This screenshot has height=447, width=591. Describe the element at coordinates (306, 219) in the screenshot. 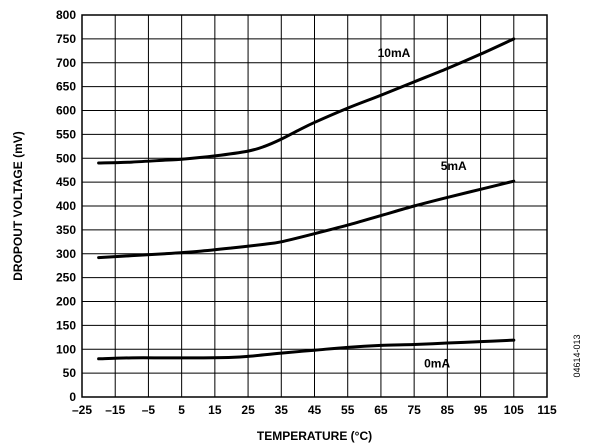

I see `series-line-5mA` at that location.